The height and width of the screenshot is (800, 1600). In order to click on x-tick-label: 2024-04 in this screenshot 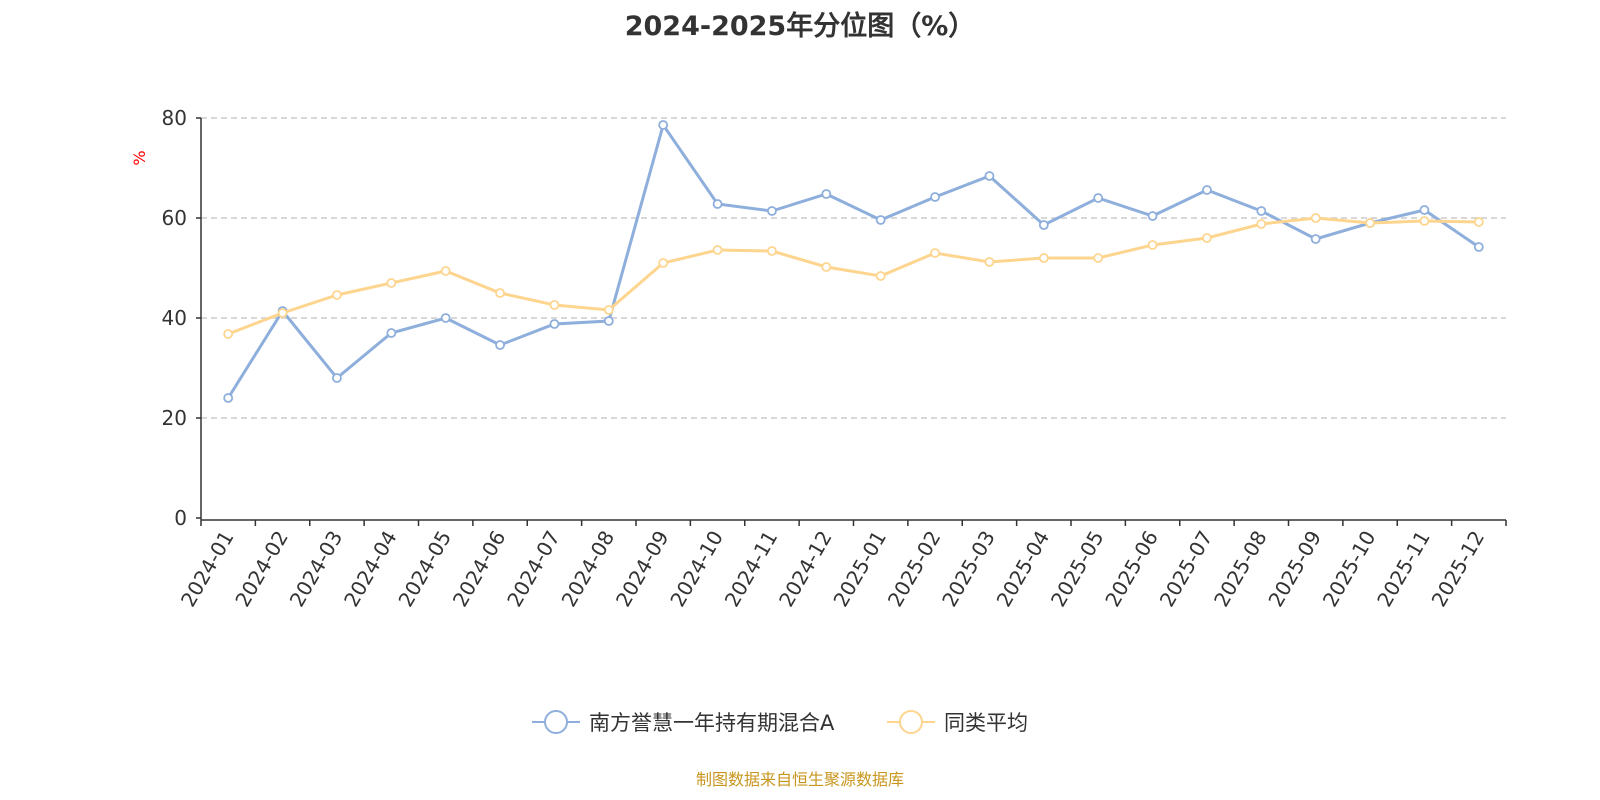, I will do `click(370, 569)`.